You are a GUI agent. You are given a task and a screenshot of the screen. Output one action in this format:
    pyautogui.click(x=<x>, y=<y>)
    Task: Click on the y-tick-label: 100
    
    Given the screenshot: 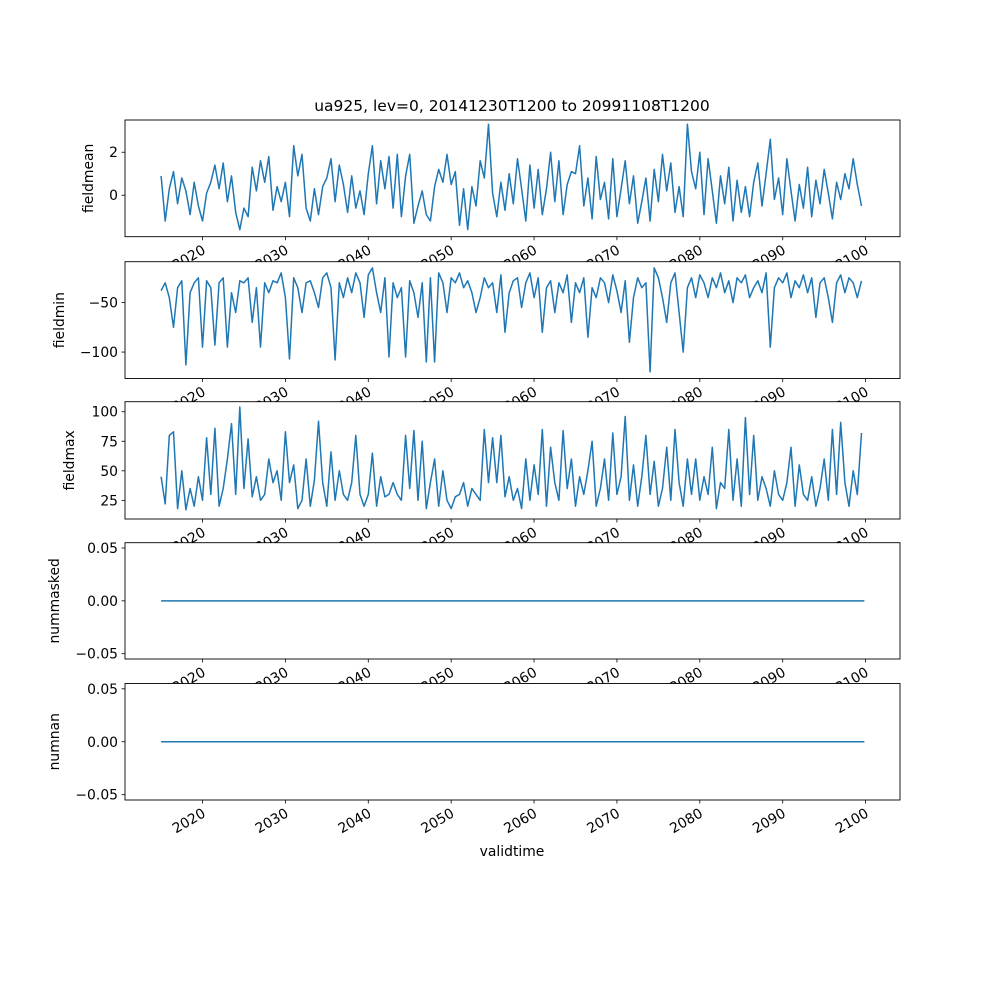 What is the action you would take?
    pyautogui.click(x=104, y=413)
    